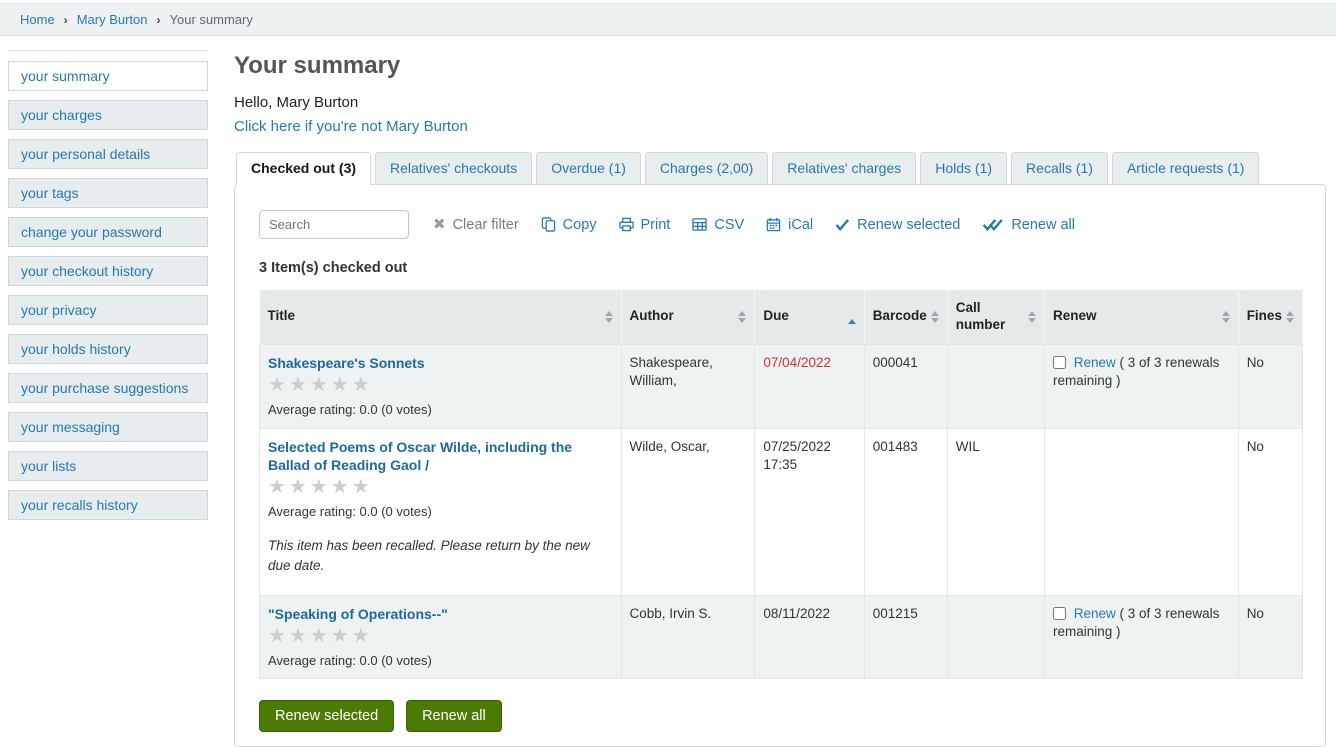  What do you see at coordinates (1074, 316) in the screenshot?
I see `column-label: Renew` at bounding box center [1074, 316].